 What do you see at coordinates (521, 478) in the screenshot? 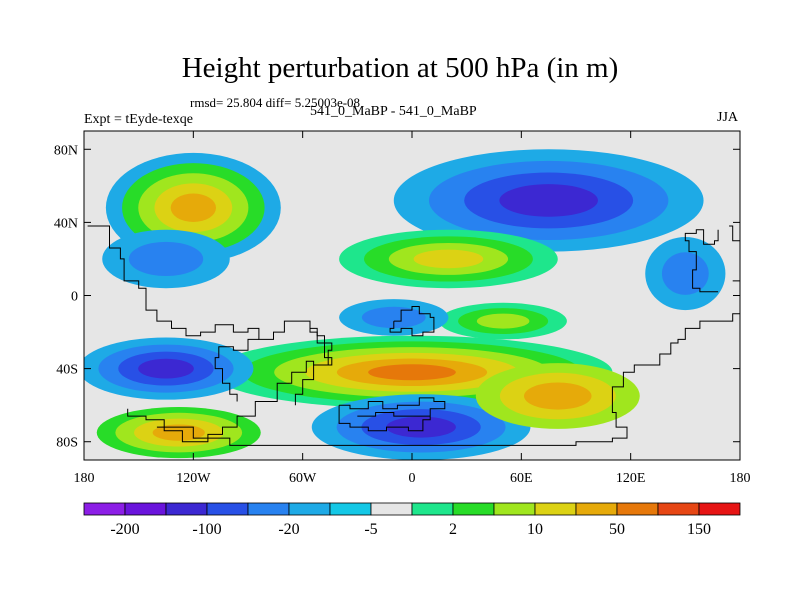
I see `x-tick-label: 60E` at bounding box center [521, 478].